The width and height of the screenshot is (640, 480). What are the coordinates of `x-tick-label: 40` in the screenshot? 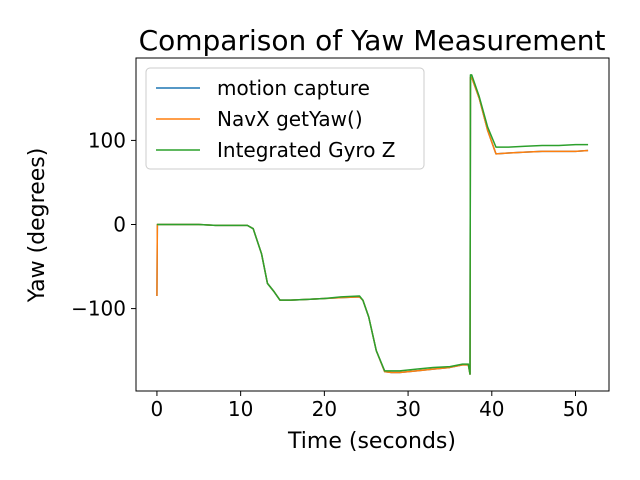 It's located at (491, 409).